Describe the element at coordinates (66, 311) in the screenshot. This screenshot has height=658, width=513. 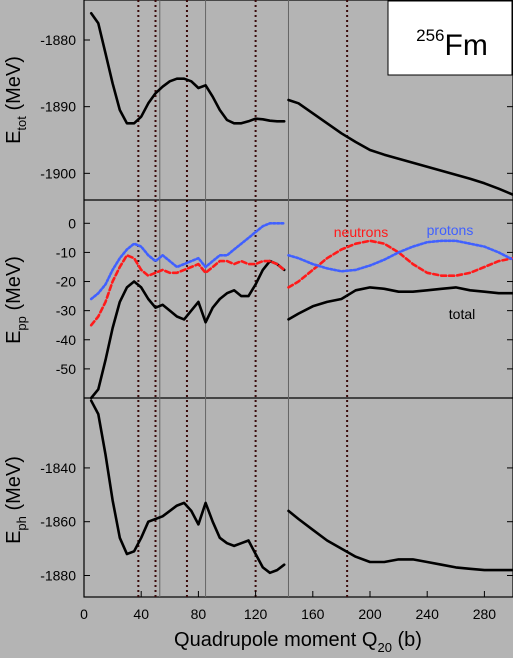
I see `y-tick-label: -30` at that location.